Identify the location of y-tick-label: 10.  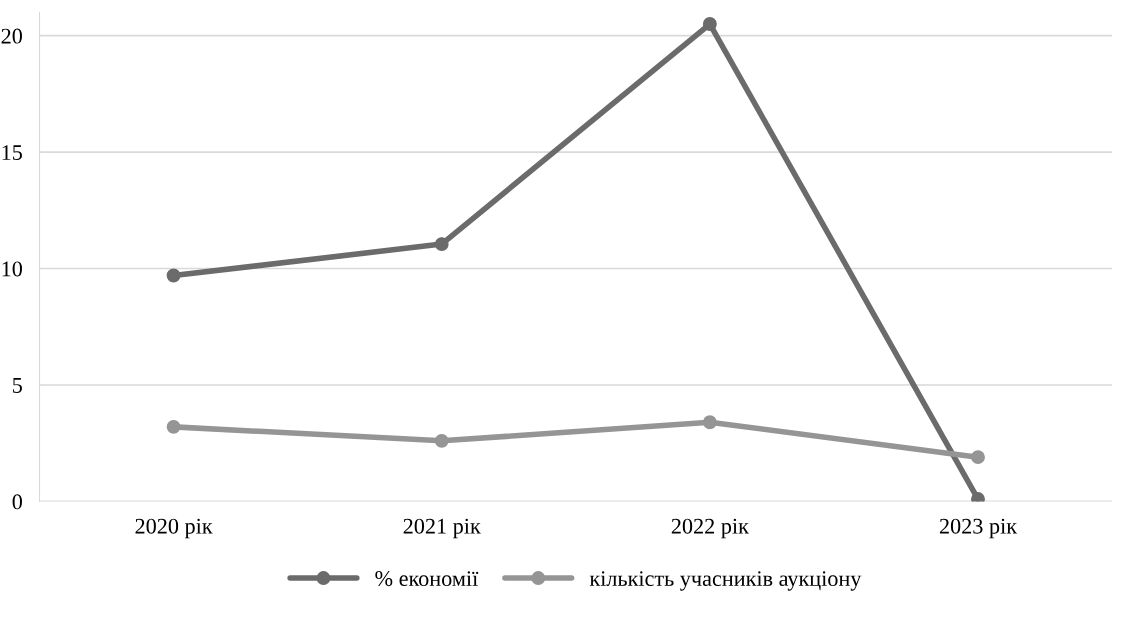
(12, 269).